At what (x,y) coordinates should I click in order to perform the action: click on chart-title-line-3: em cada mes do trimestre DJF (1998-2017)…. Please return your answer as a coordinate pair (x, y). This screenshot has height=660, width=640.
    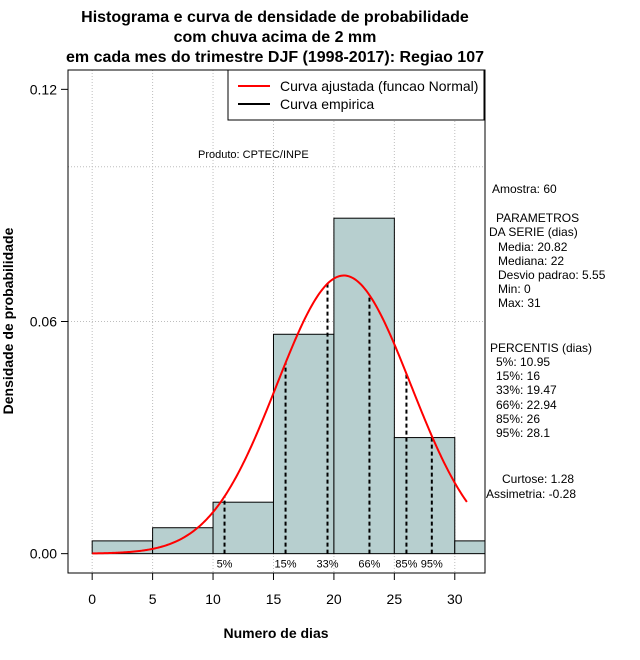
    Looking at the image, I should click on (275, 57).